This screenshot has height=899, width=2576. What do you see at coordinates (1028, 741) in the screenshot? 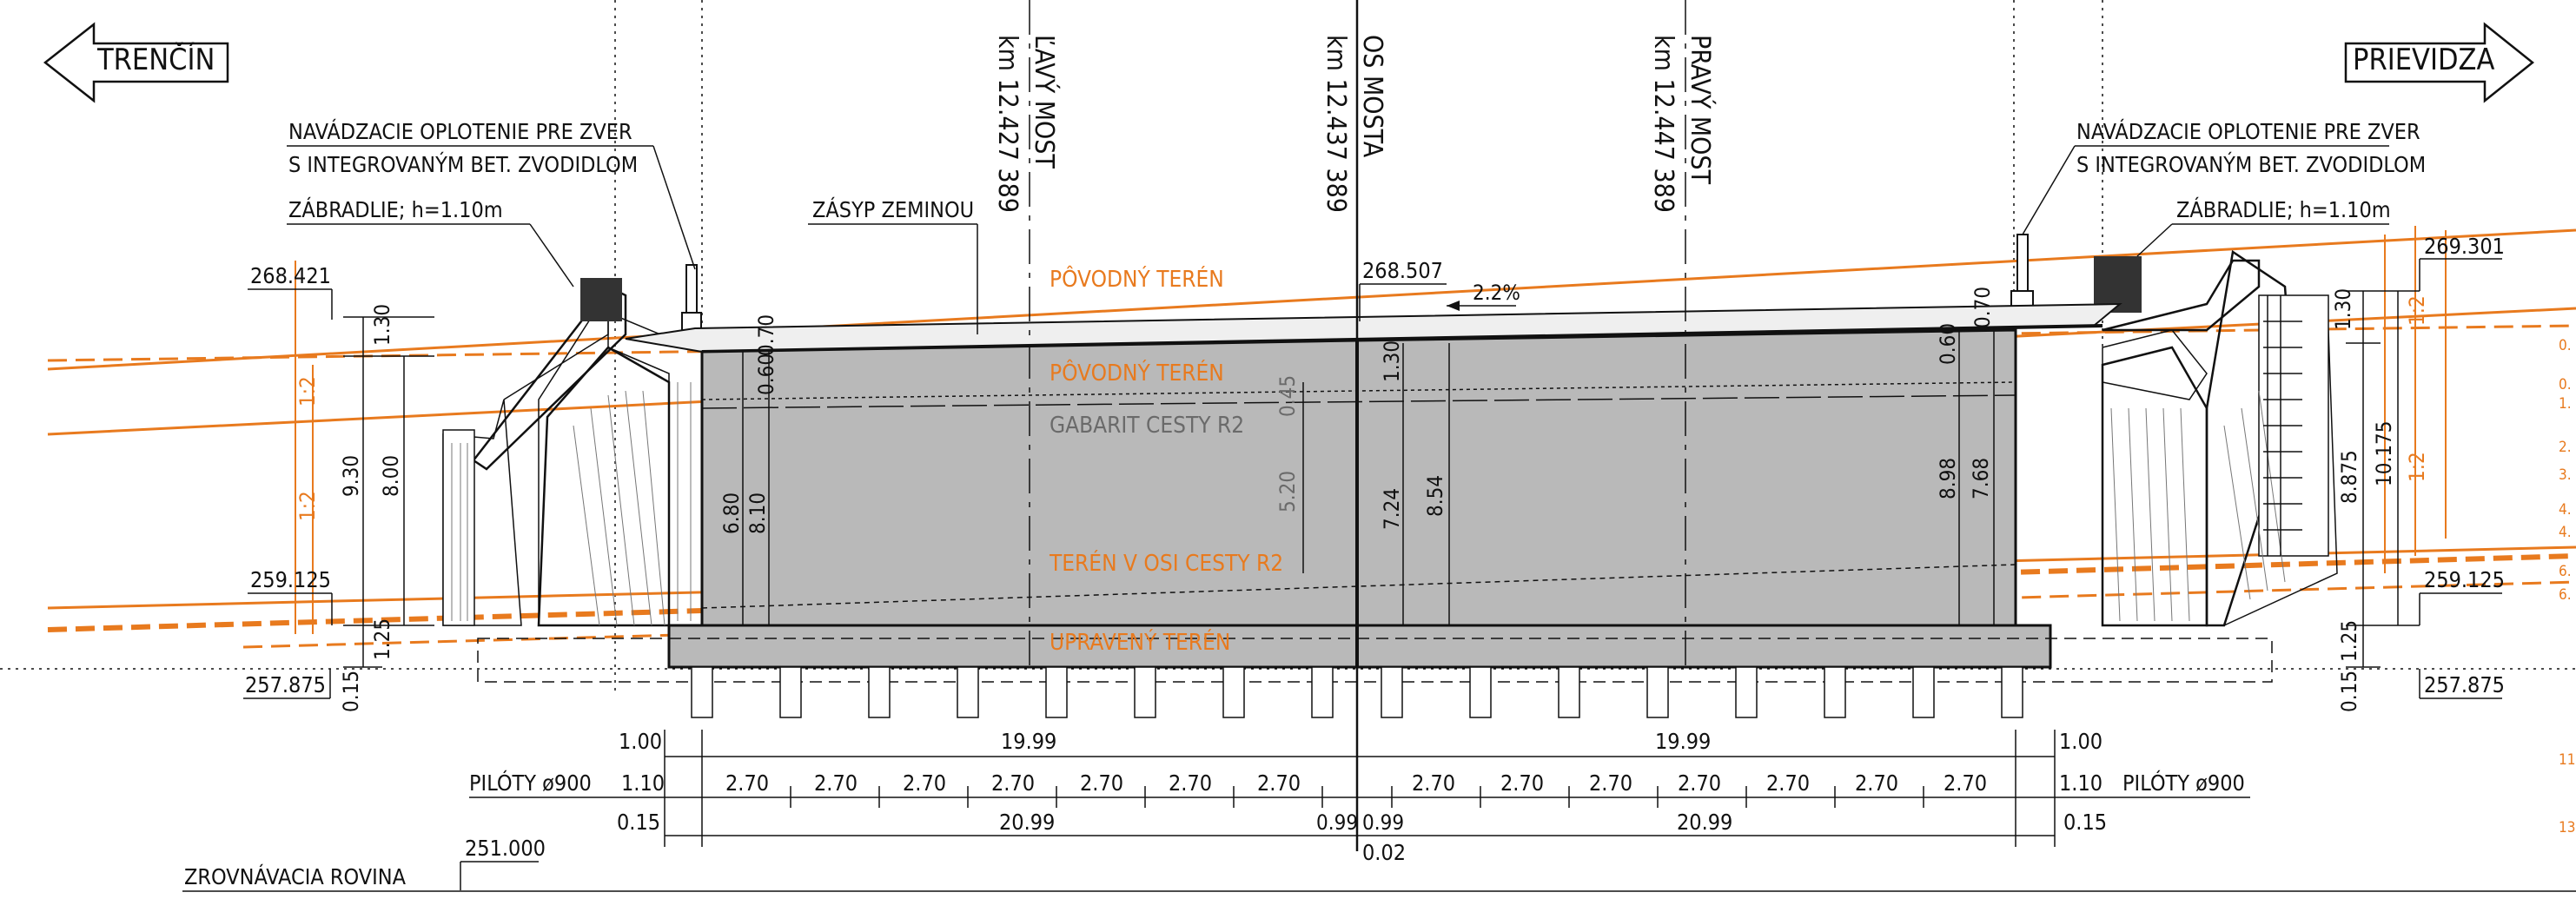
I see `dim-row1-span-l: 19.99` at bounding box center [1028, 741].